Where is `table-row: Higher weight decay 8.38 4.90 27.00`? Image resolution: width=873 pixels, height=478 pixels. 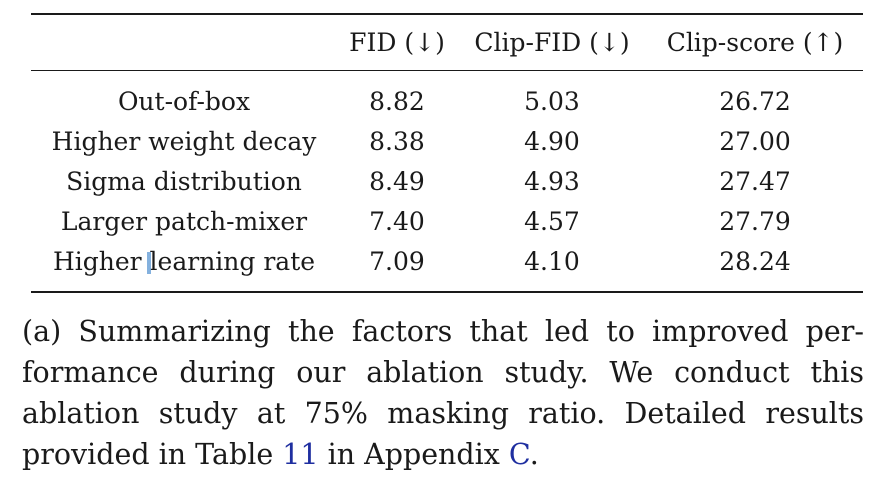 table-row: Higher weight decay 8.38 4.90 27.00 is located at coordinates (447, 141).